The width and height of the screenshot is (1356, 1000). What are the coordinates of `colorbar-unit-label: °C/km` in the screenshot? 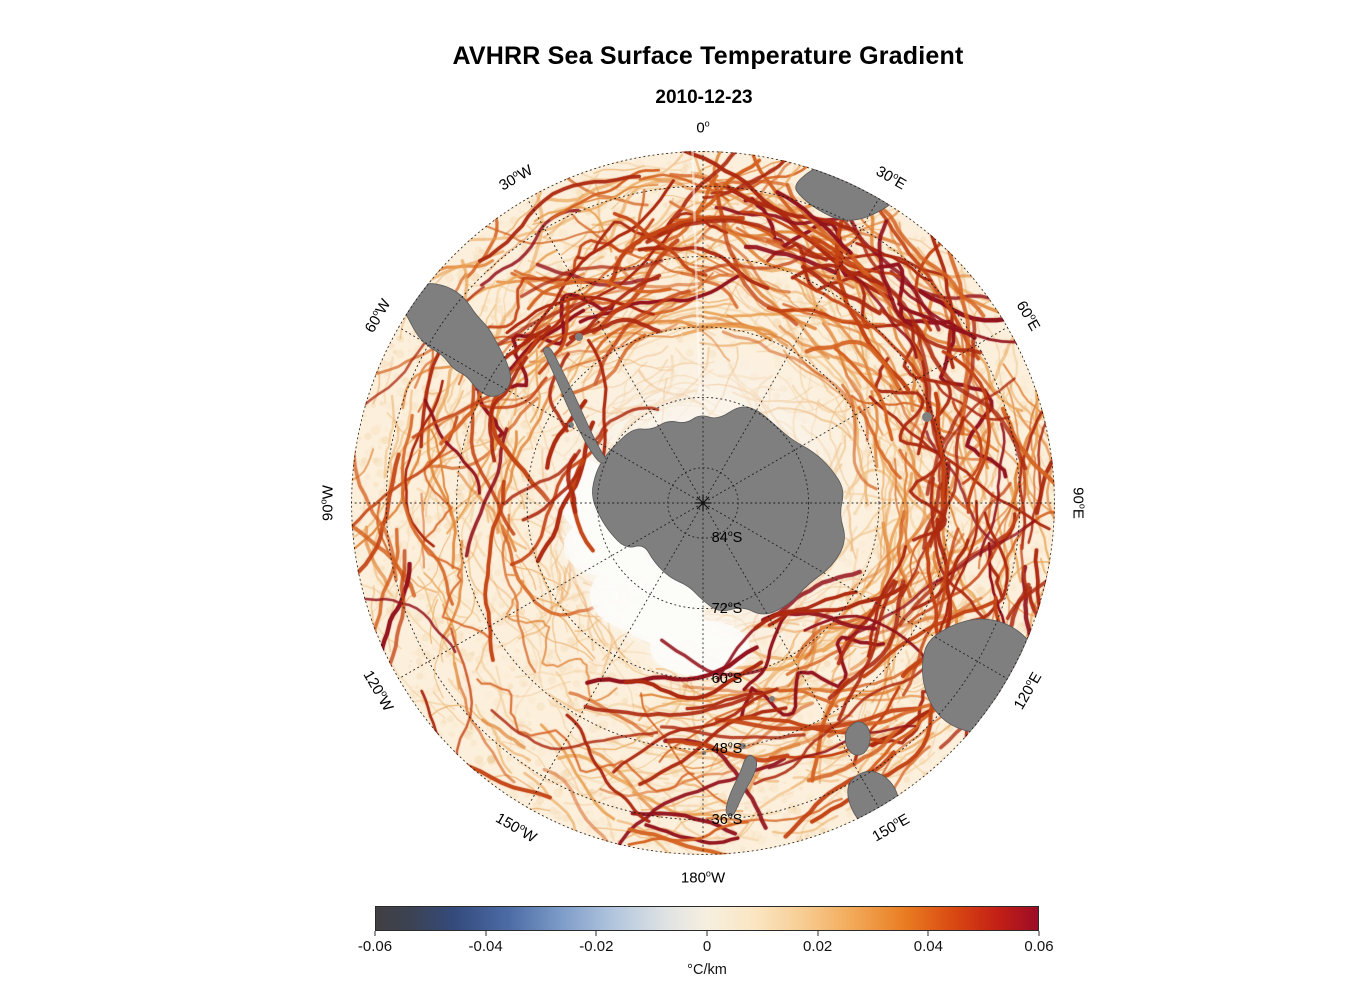 It's located at (707, 970).